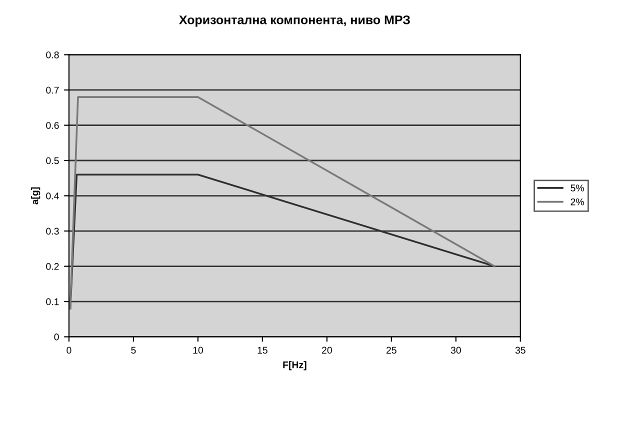 The height and width of the screenshot is (421, 627). Describe the element at coordinates (52, 266) in the screenshot. I see `y-tick-label: 0.2` at that location.